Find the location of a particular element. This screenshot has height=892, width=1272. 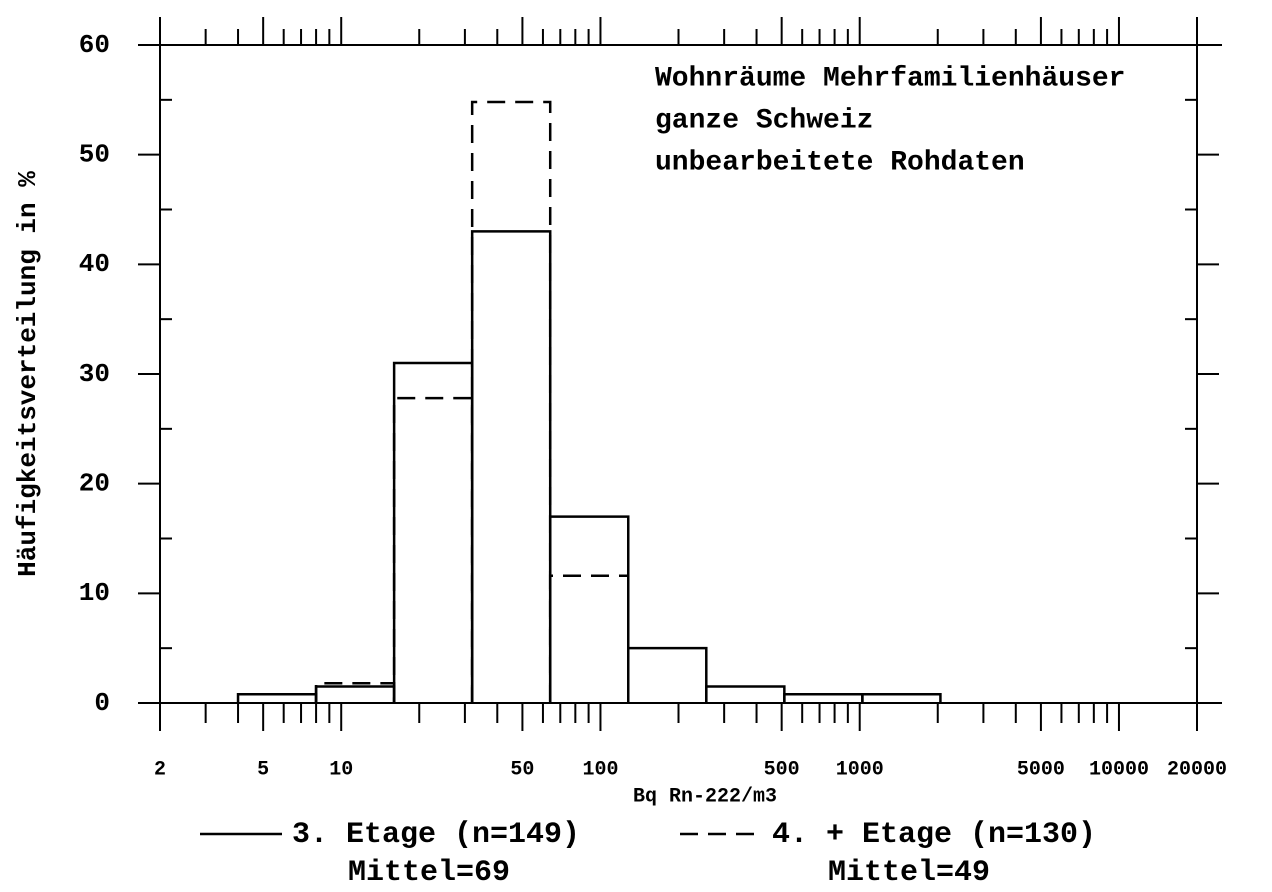

x-tick-label: 20000 is located at coordinates (1197, 769).